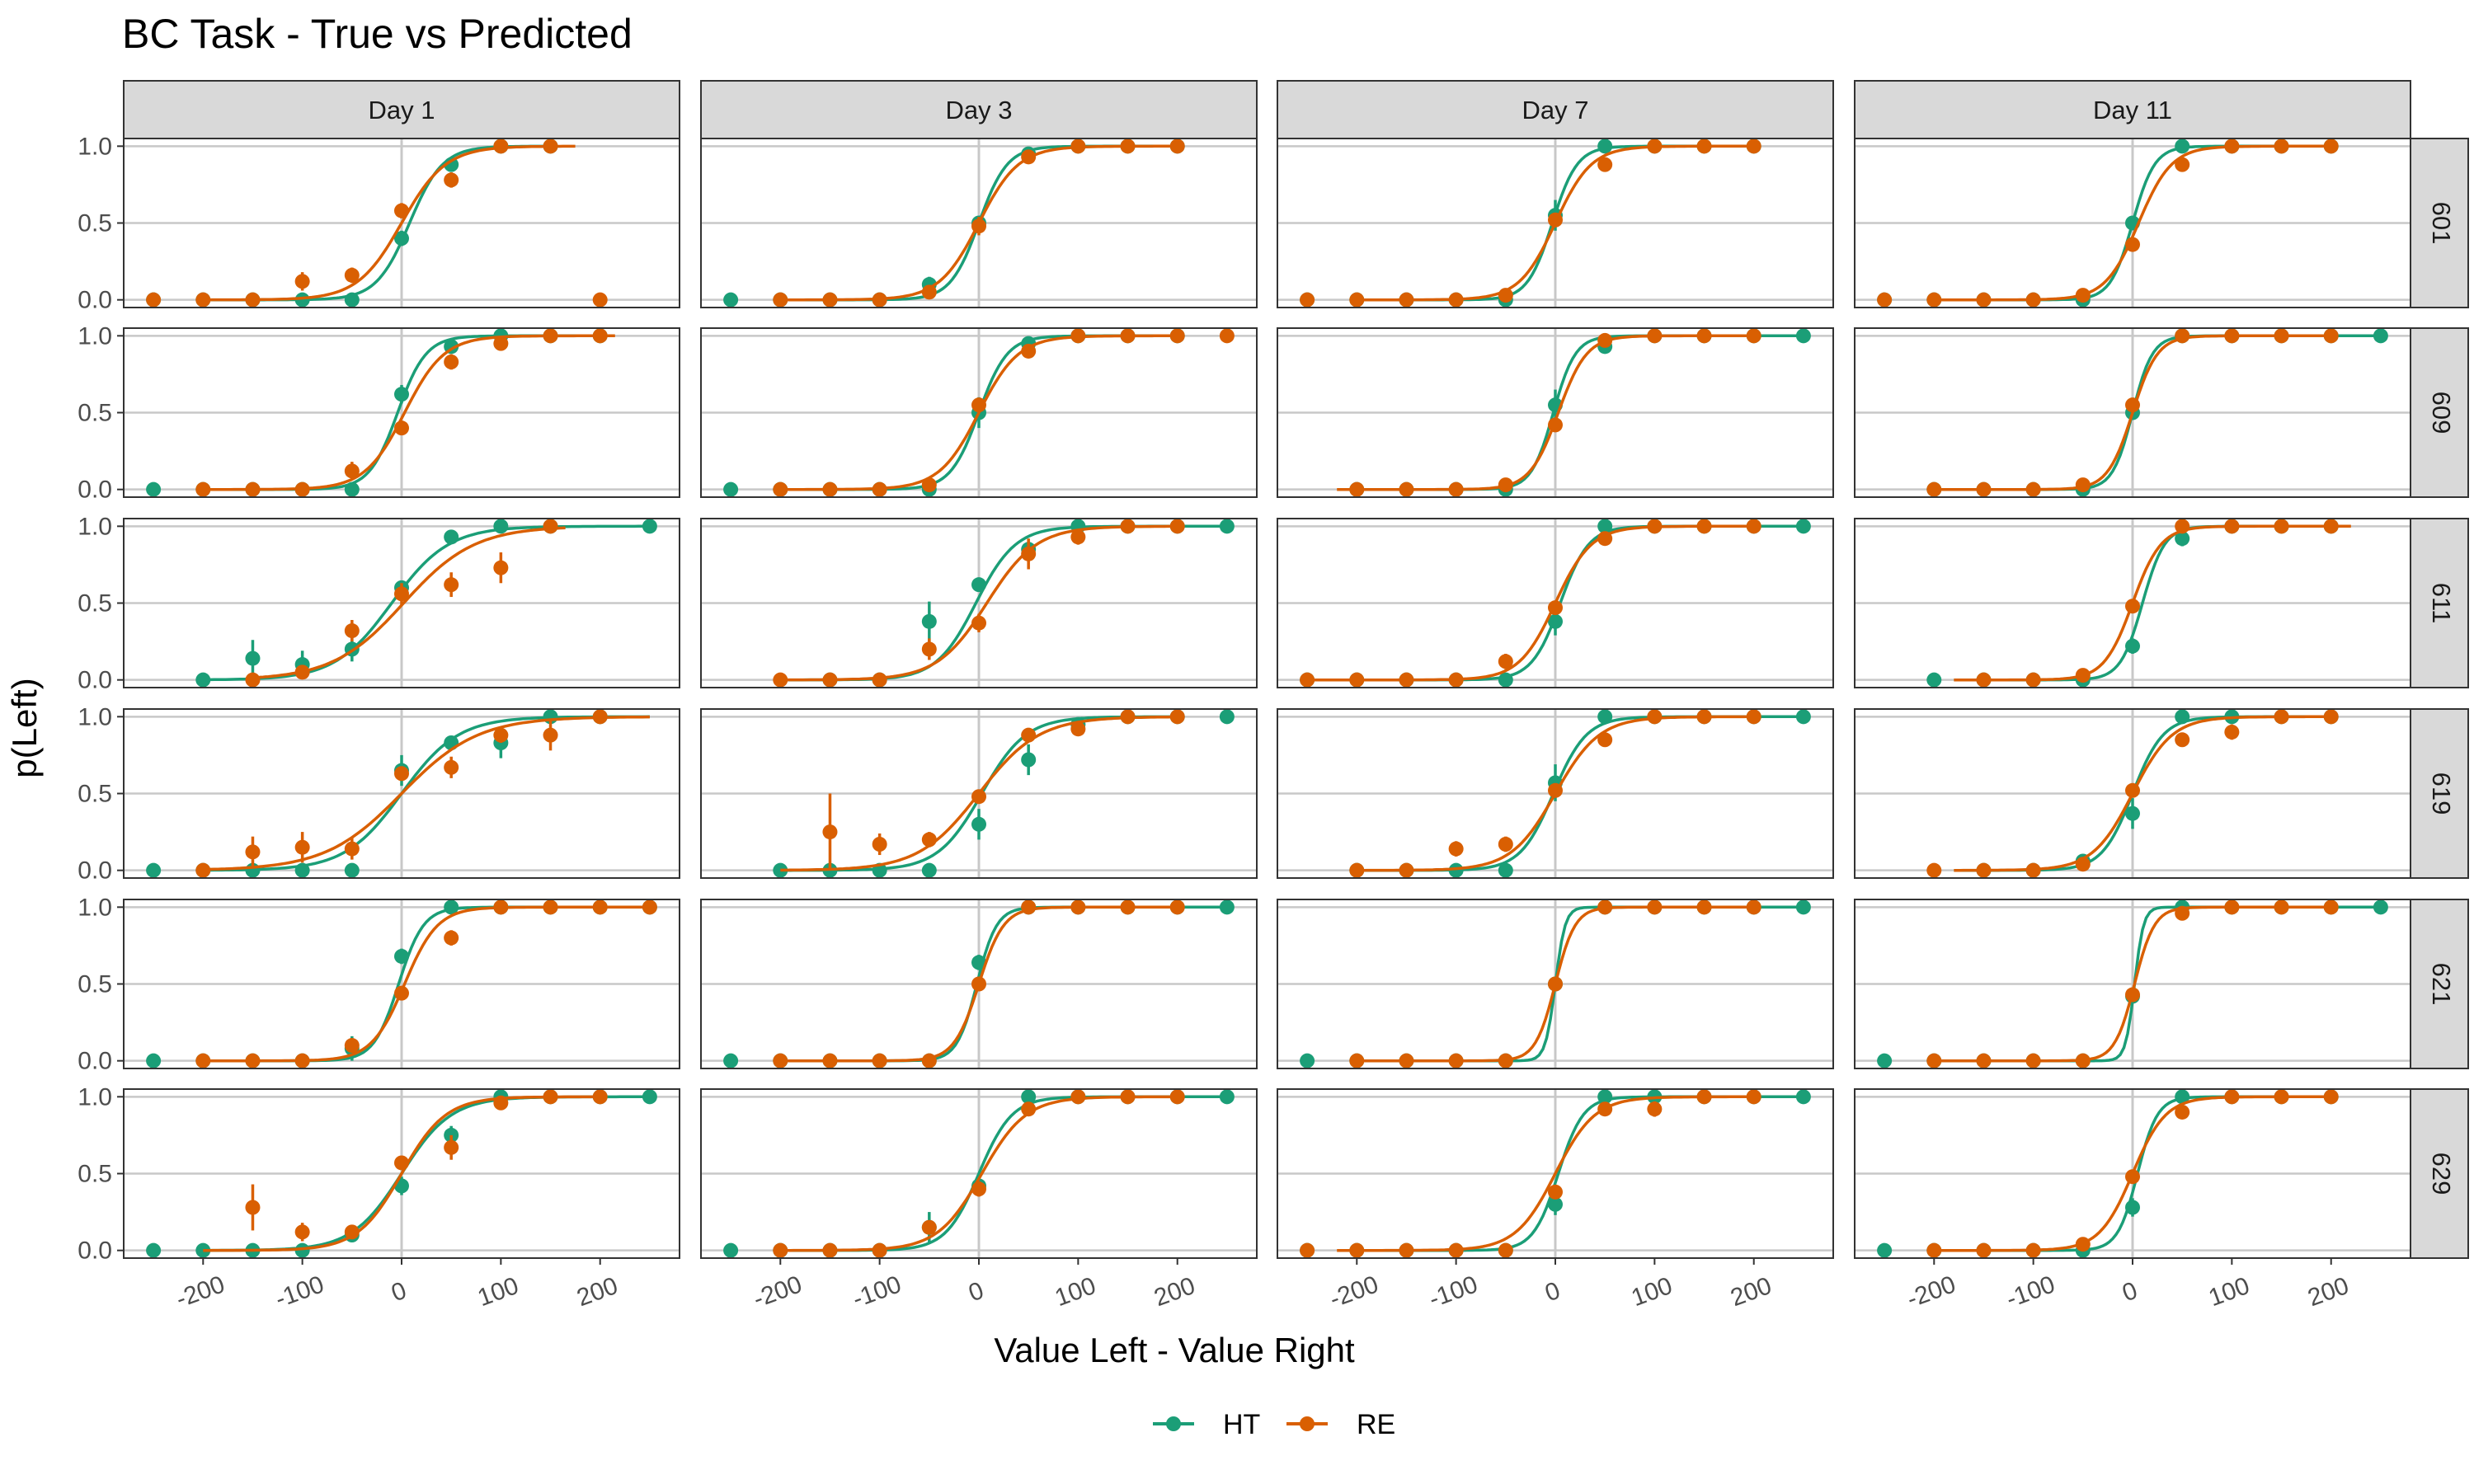  What do you see at coordinates (1174, 1350) in the screenshot?
I see `x-axis-title: Value Left - Value Right` at bounding box center [1174, 1350].